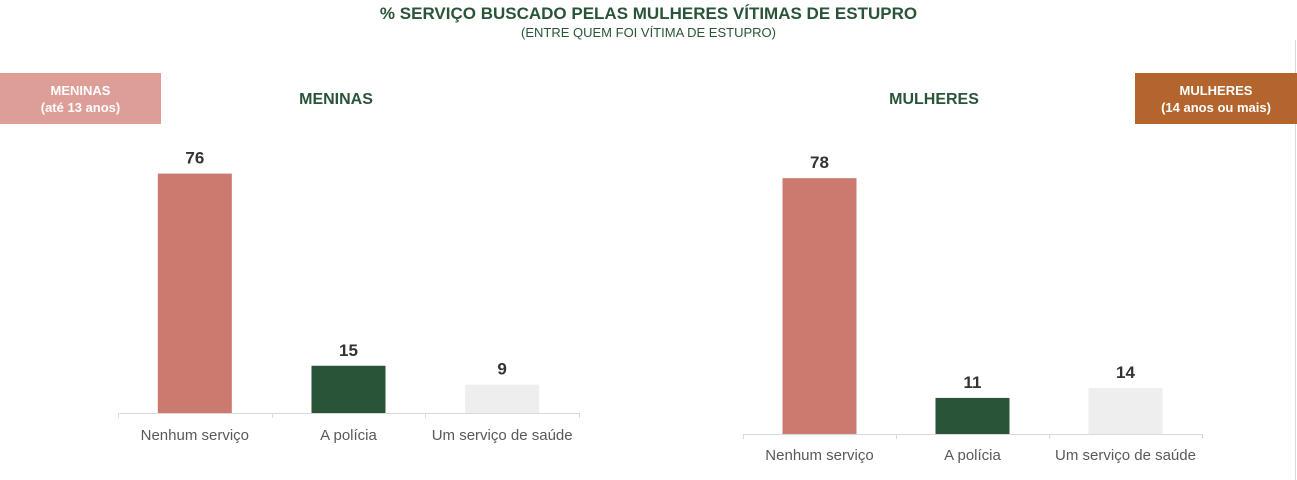  I want to click on data-label: 14, so click(1125, 372).